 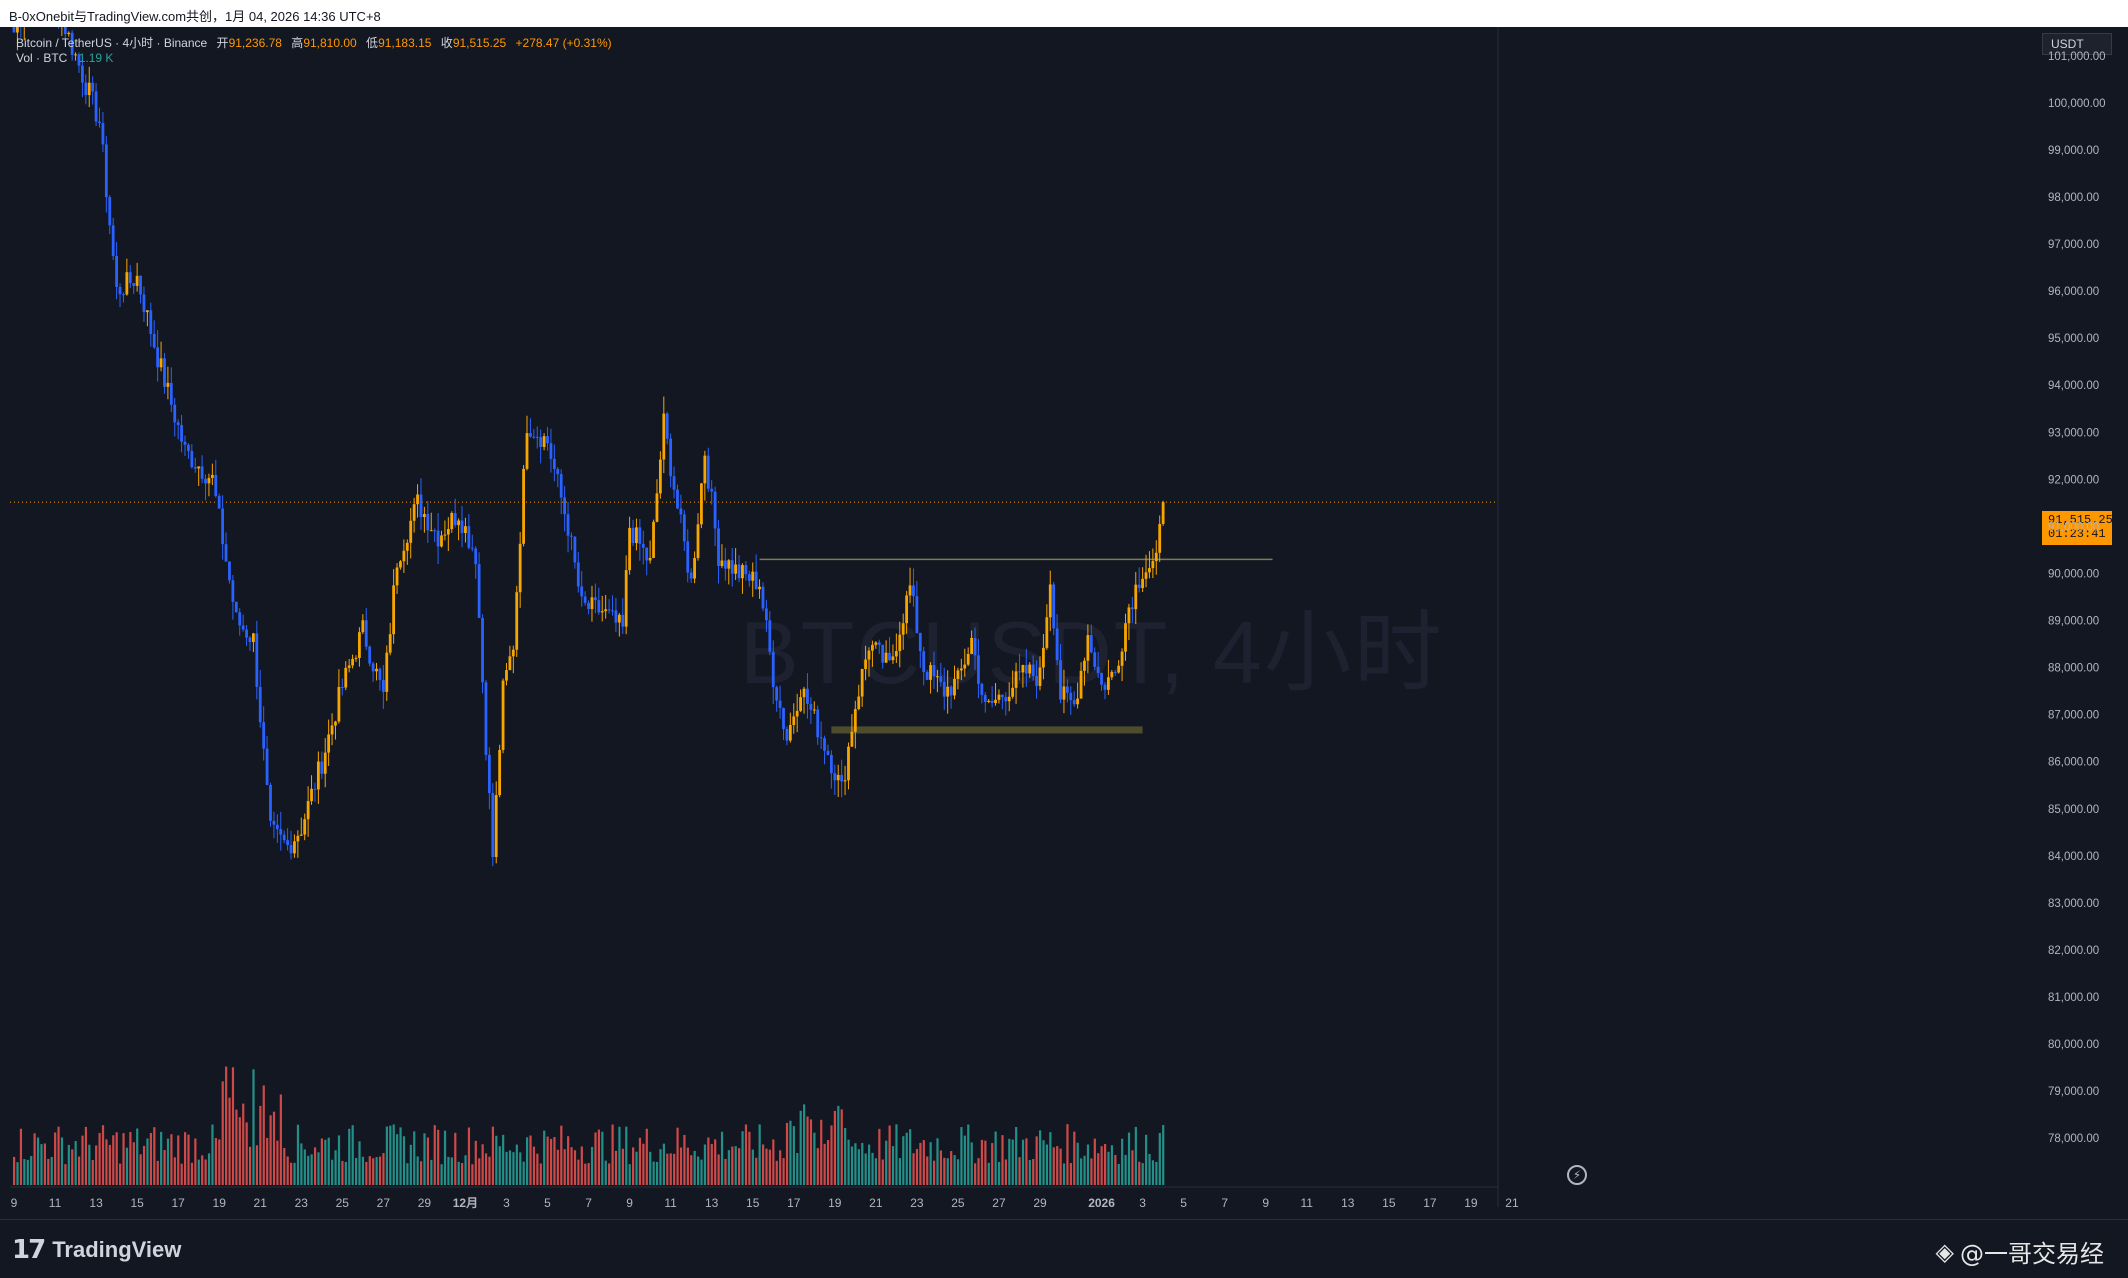 What do you see at coordinates (2073, 480) in the screenshot?
I see `y-tick-label: 92,000.00` at bounding box center [2073, 480].